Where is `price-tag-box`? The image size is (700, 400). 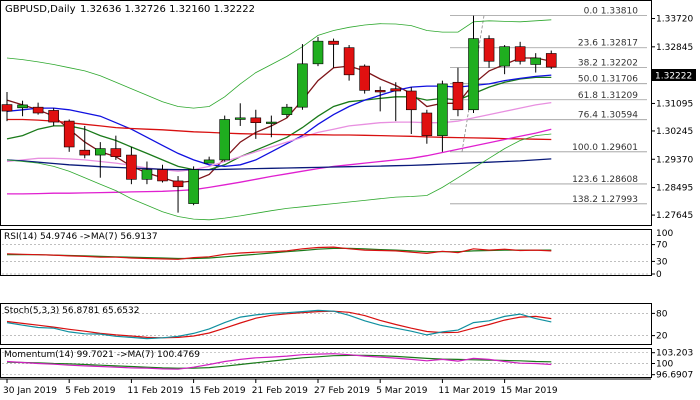 price-tag-box is located at coordinates (674, 75).